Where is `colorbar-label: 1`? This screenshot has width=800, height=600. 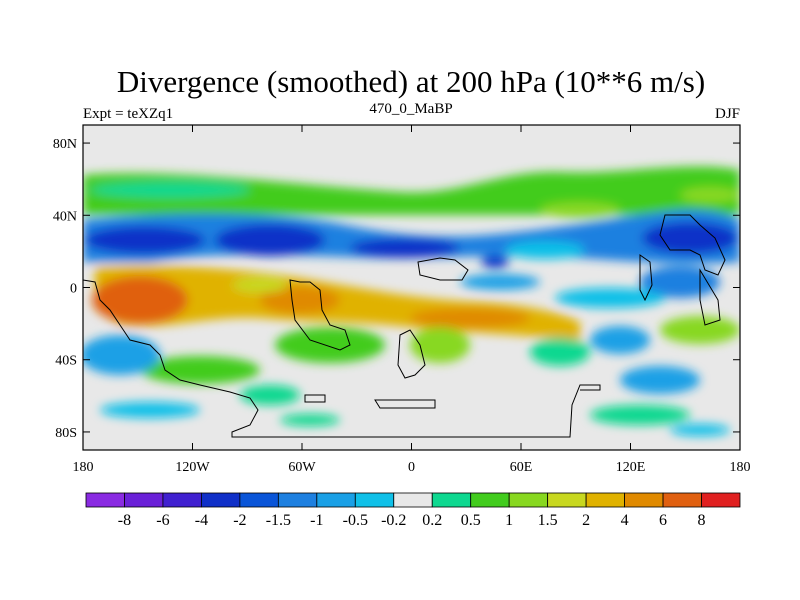 colorbar-label: 1 is located at coordinates (509, 520).